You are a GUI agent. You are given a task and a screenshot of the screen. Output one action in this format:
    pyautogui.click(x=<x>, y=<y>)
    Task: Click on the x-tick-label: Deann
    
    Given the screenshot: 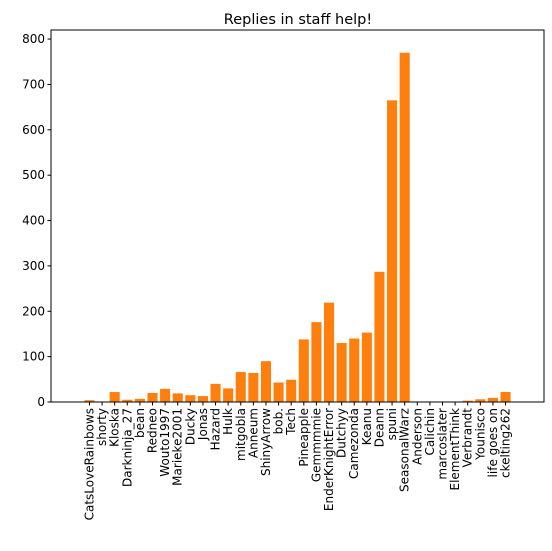 What is the action you would take?
    pyautogui.click(x=379, y=427)
    